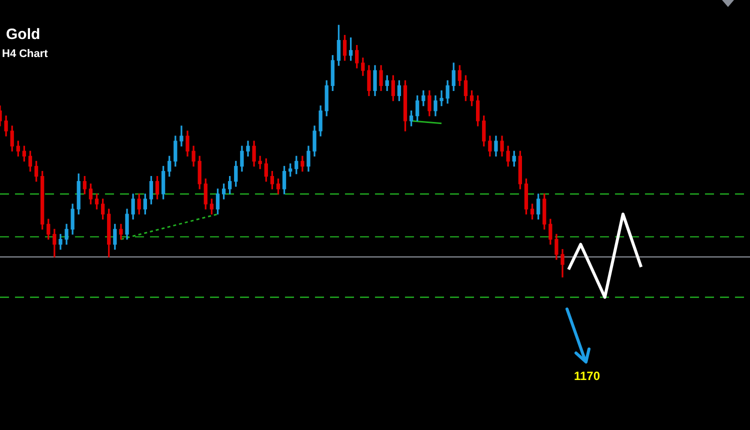  I want to click on chart-title: Gold, so click(23, 34).